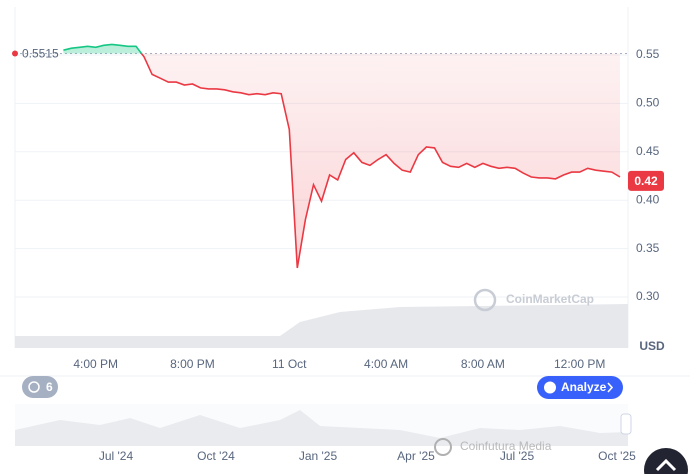  What do you see at coordinates (40, 387) in the screenshot?
I see `badge: 6` at bounding box center [40, 387].